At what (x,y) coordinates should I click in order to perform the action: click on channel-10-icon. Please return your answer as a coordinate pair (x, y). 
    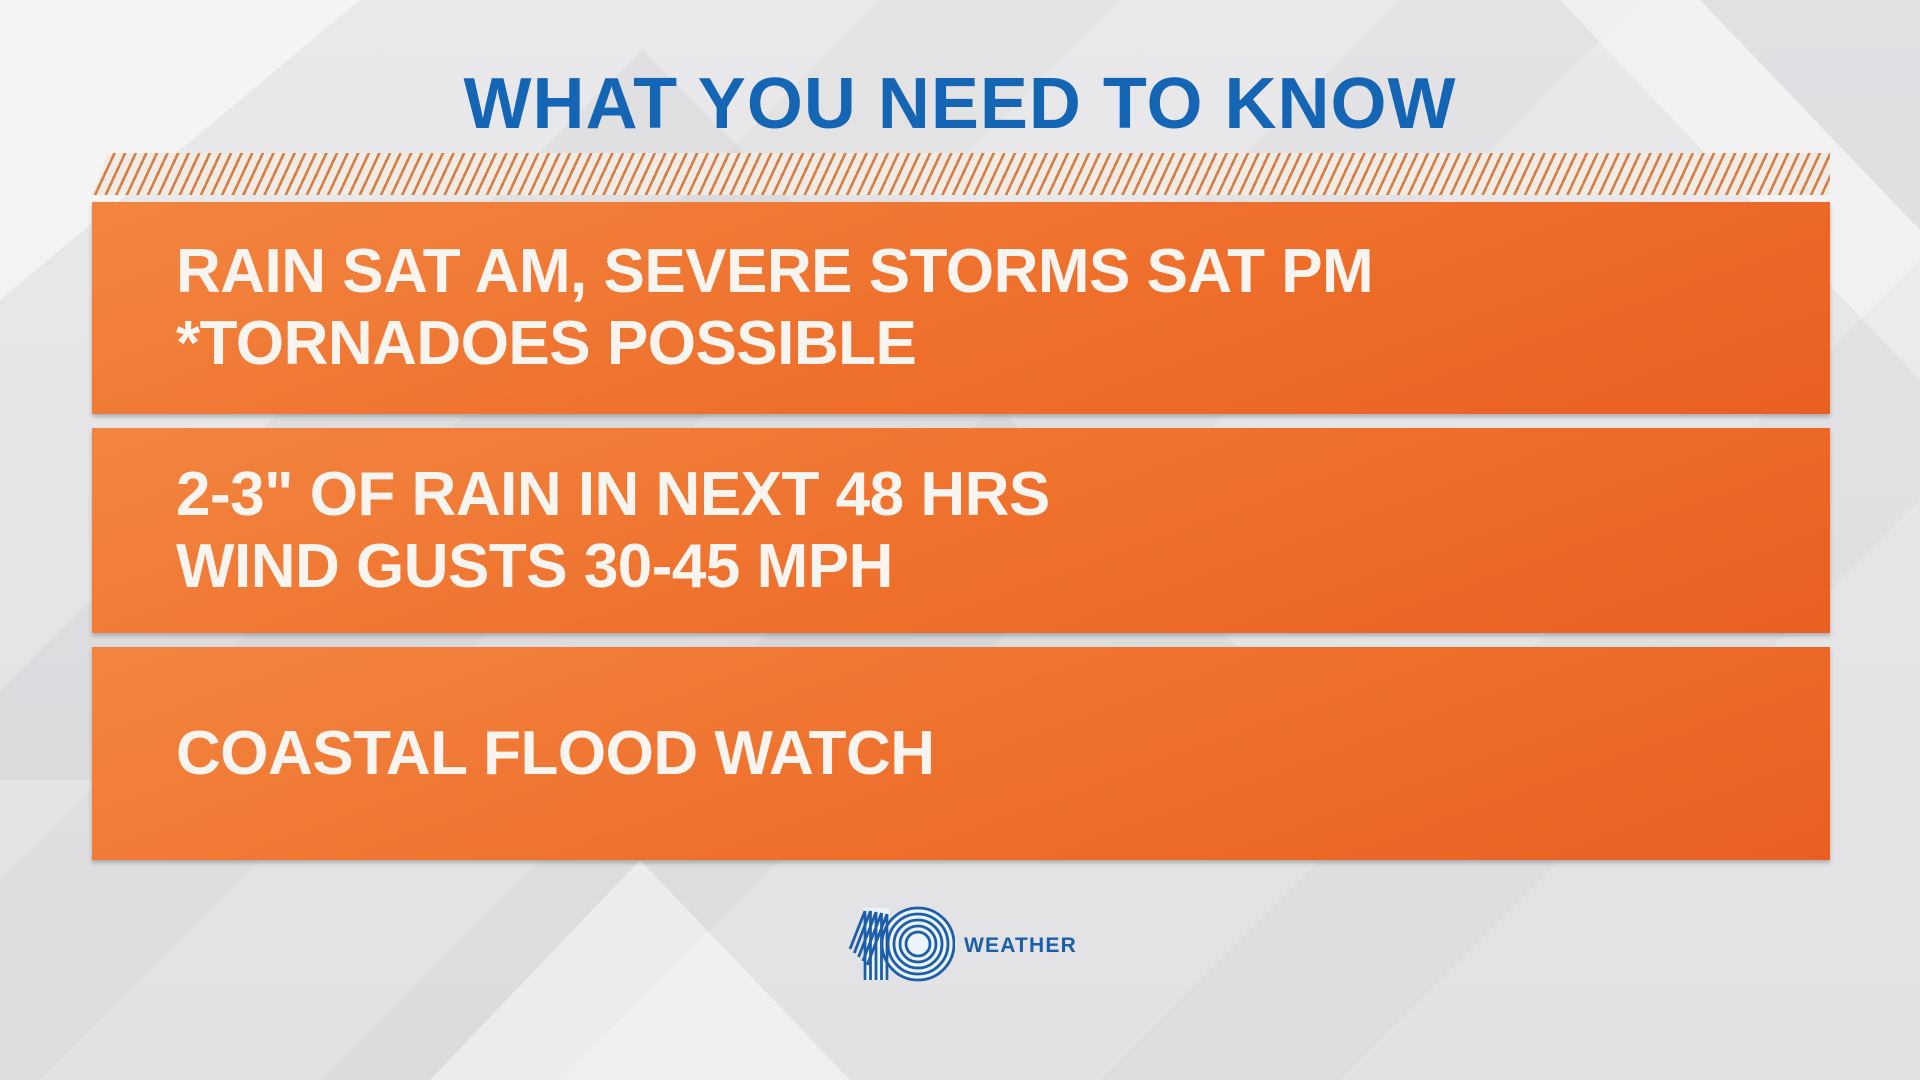
    Looking at the image, I should click on (901, 944).